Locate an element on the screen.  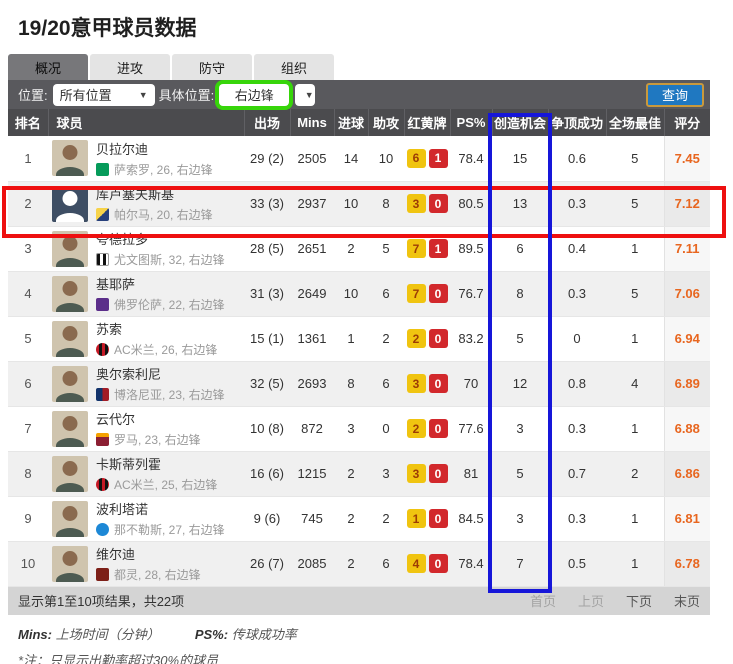
header-pass-success: PS% is located at coordinates (470, 122).